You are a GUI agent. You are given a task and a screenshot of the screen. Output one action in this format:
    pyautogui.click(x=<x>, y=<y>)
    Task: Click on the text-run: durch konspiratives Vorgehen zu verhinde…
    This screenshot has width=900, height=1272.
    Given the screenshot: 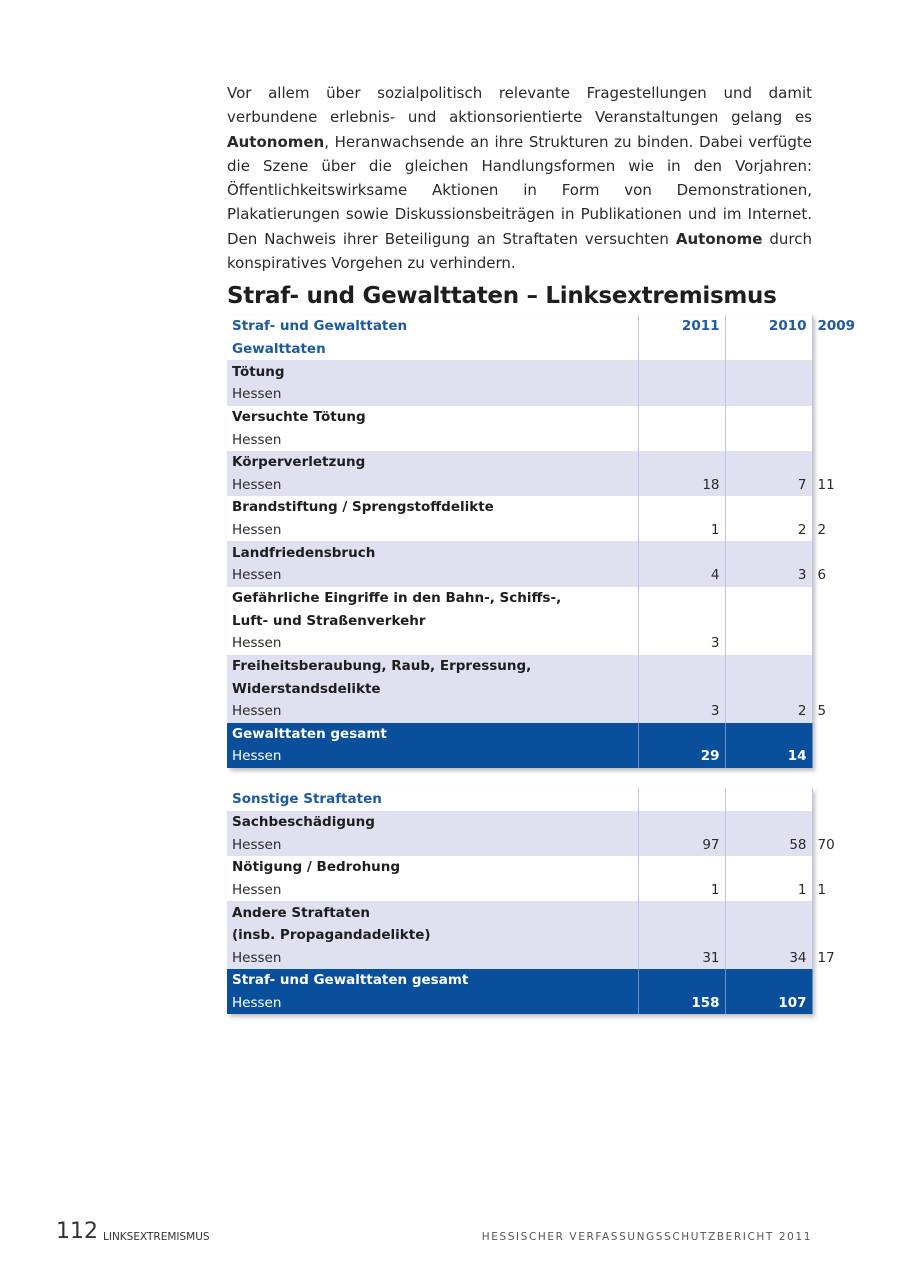 What is the action you would take?
    pyautogui.click(x=519, y=251)
    